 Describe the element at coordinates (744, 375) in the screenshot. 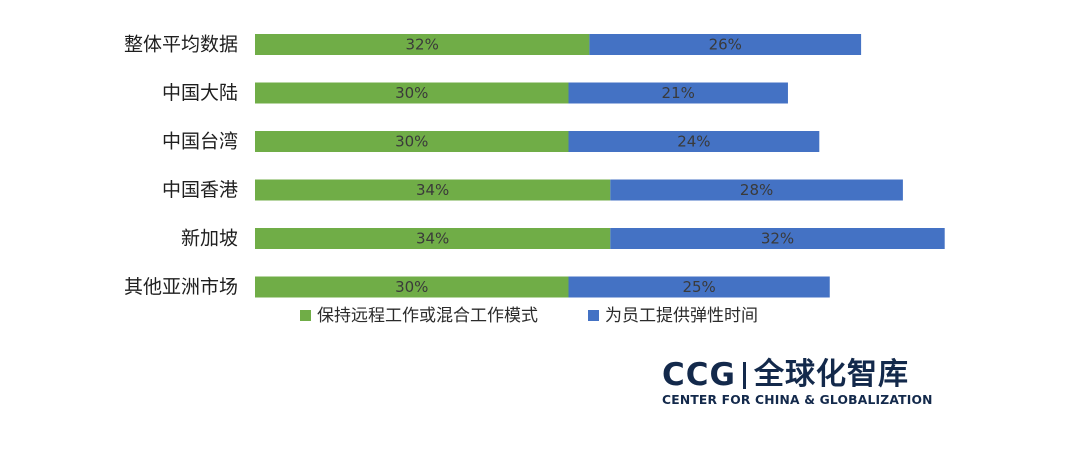

I see `logo-divider` at that location.